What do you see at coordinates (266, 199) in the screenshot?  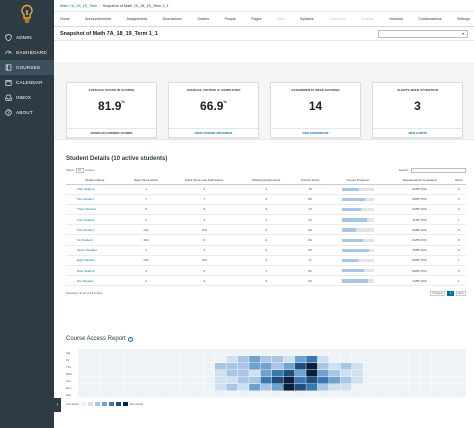 I see `missing-assignments: 0` at bounding box center [266, 199].